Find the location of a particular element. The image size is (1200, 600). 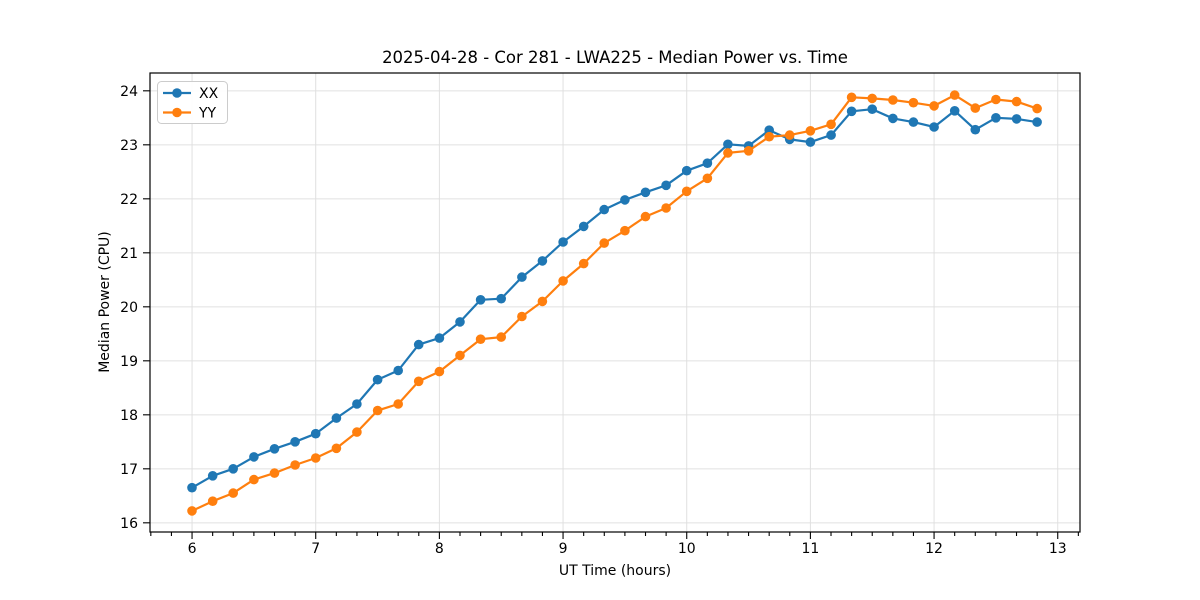

legend: XX YY is located at coordinates (192, 102).